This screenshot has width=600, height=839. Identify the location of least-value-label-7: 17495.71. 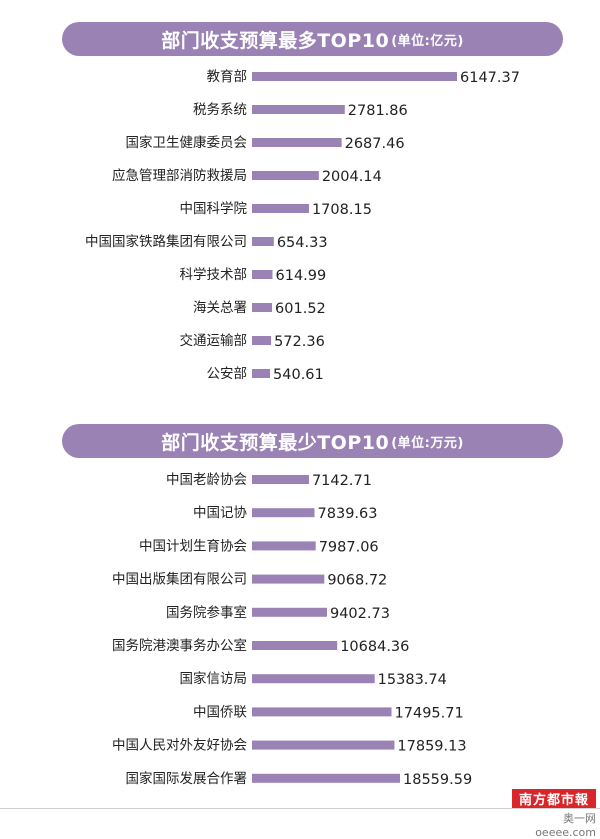
(429, 713).